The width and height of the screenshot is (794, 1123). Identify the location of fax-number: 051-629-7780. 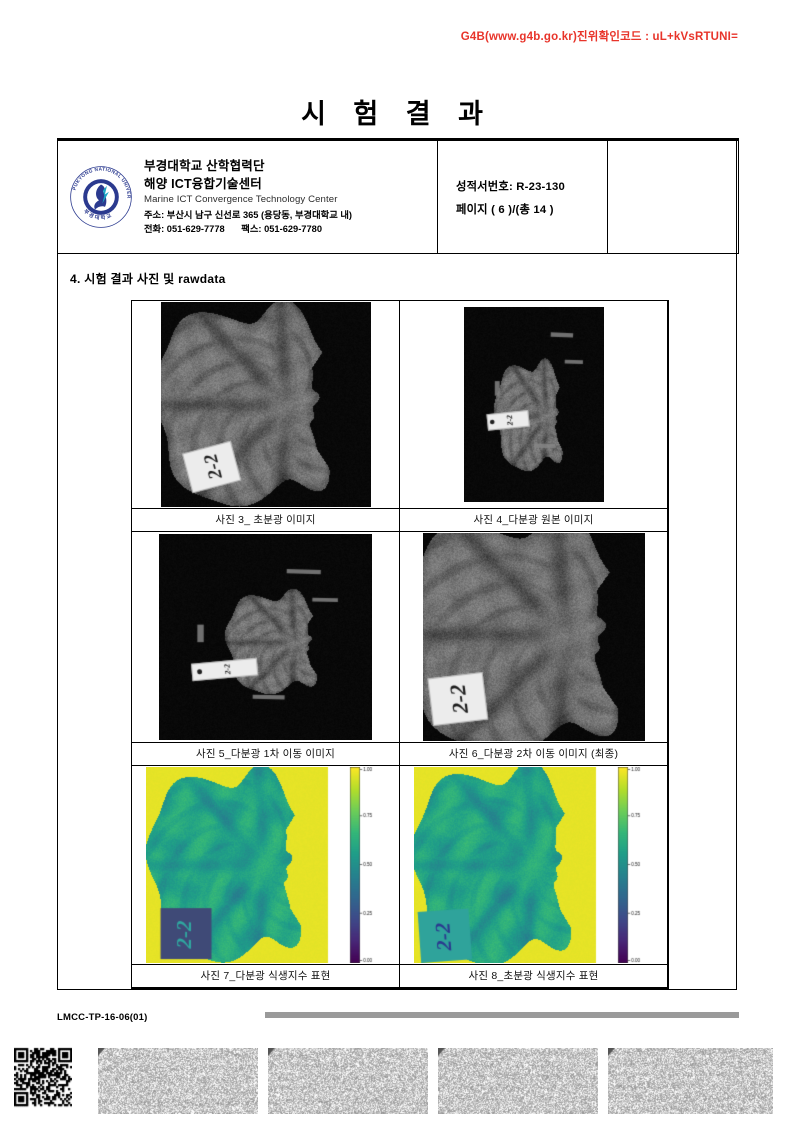
(293, 229).